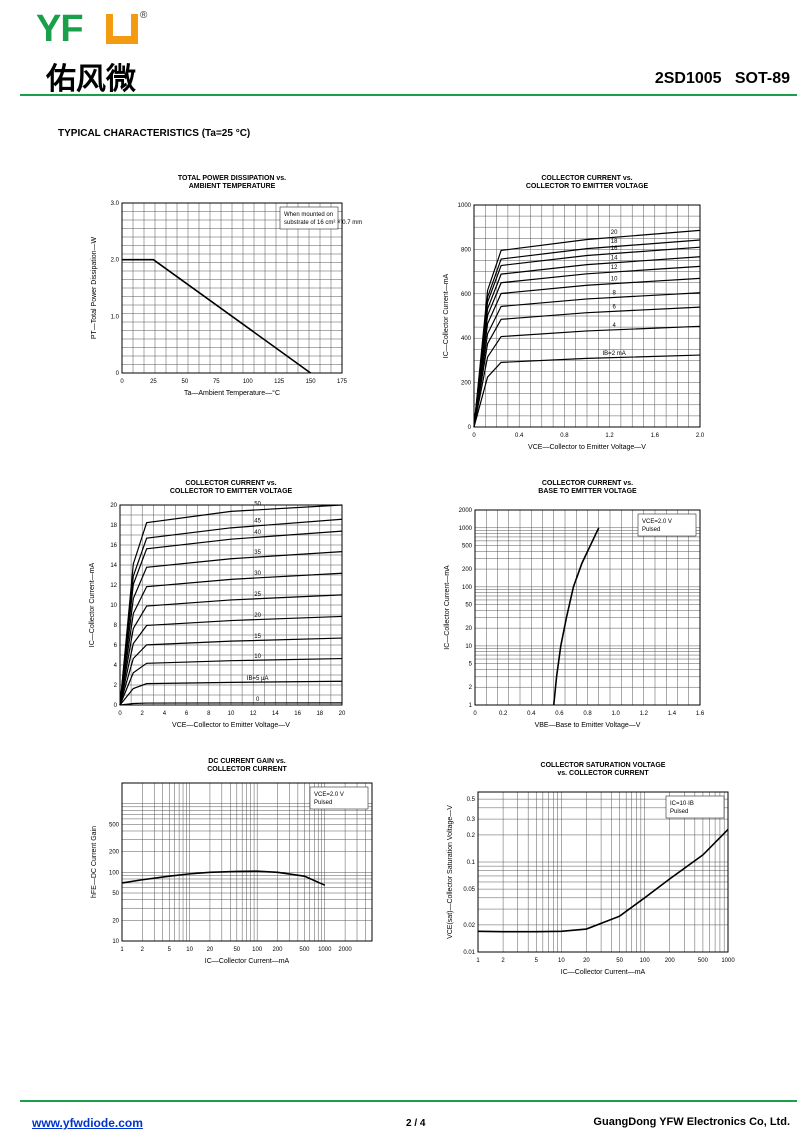  What do you see at coordinates (115, 204) in the screenshot?
I see `y-tick-label: 3.0` at bounding box center [115, 204].